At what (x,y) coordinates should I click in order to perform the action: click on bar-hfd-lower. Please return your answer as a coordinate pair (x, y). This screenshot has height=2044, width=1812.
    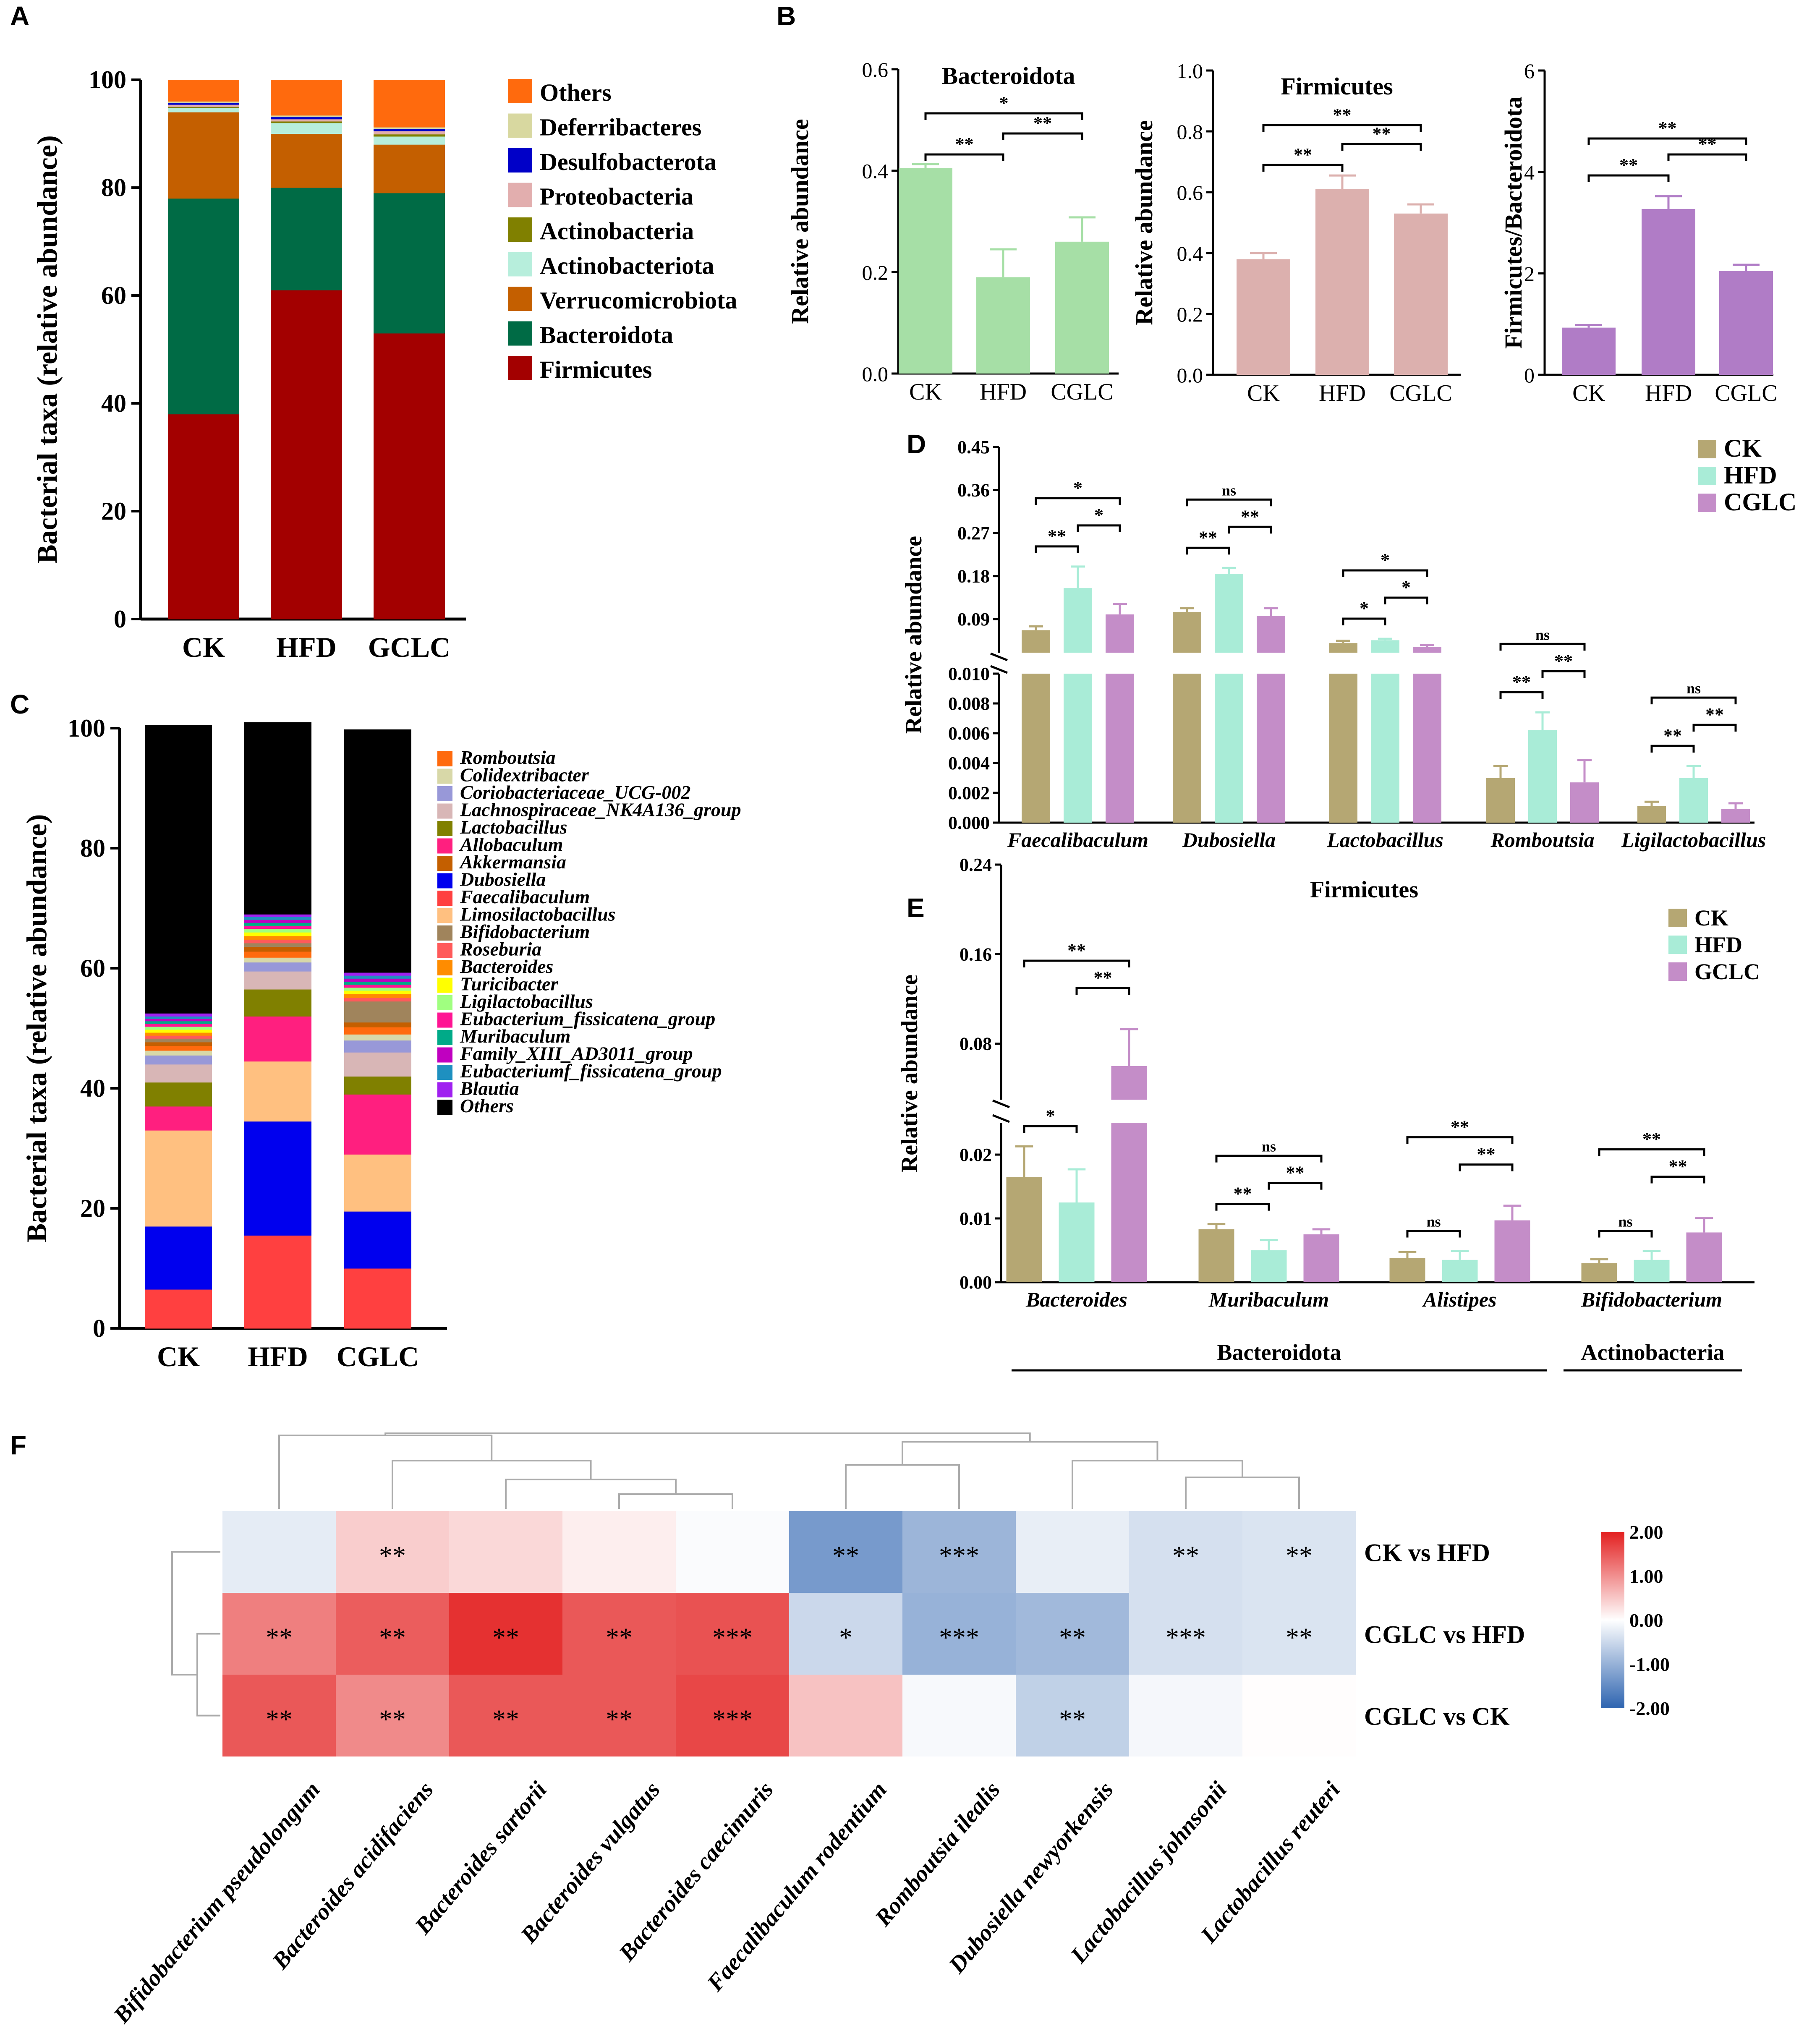
    Looking at the image, I should click on (1229, 748).